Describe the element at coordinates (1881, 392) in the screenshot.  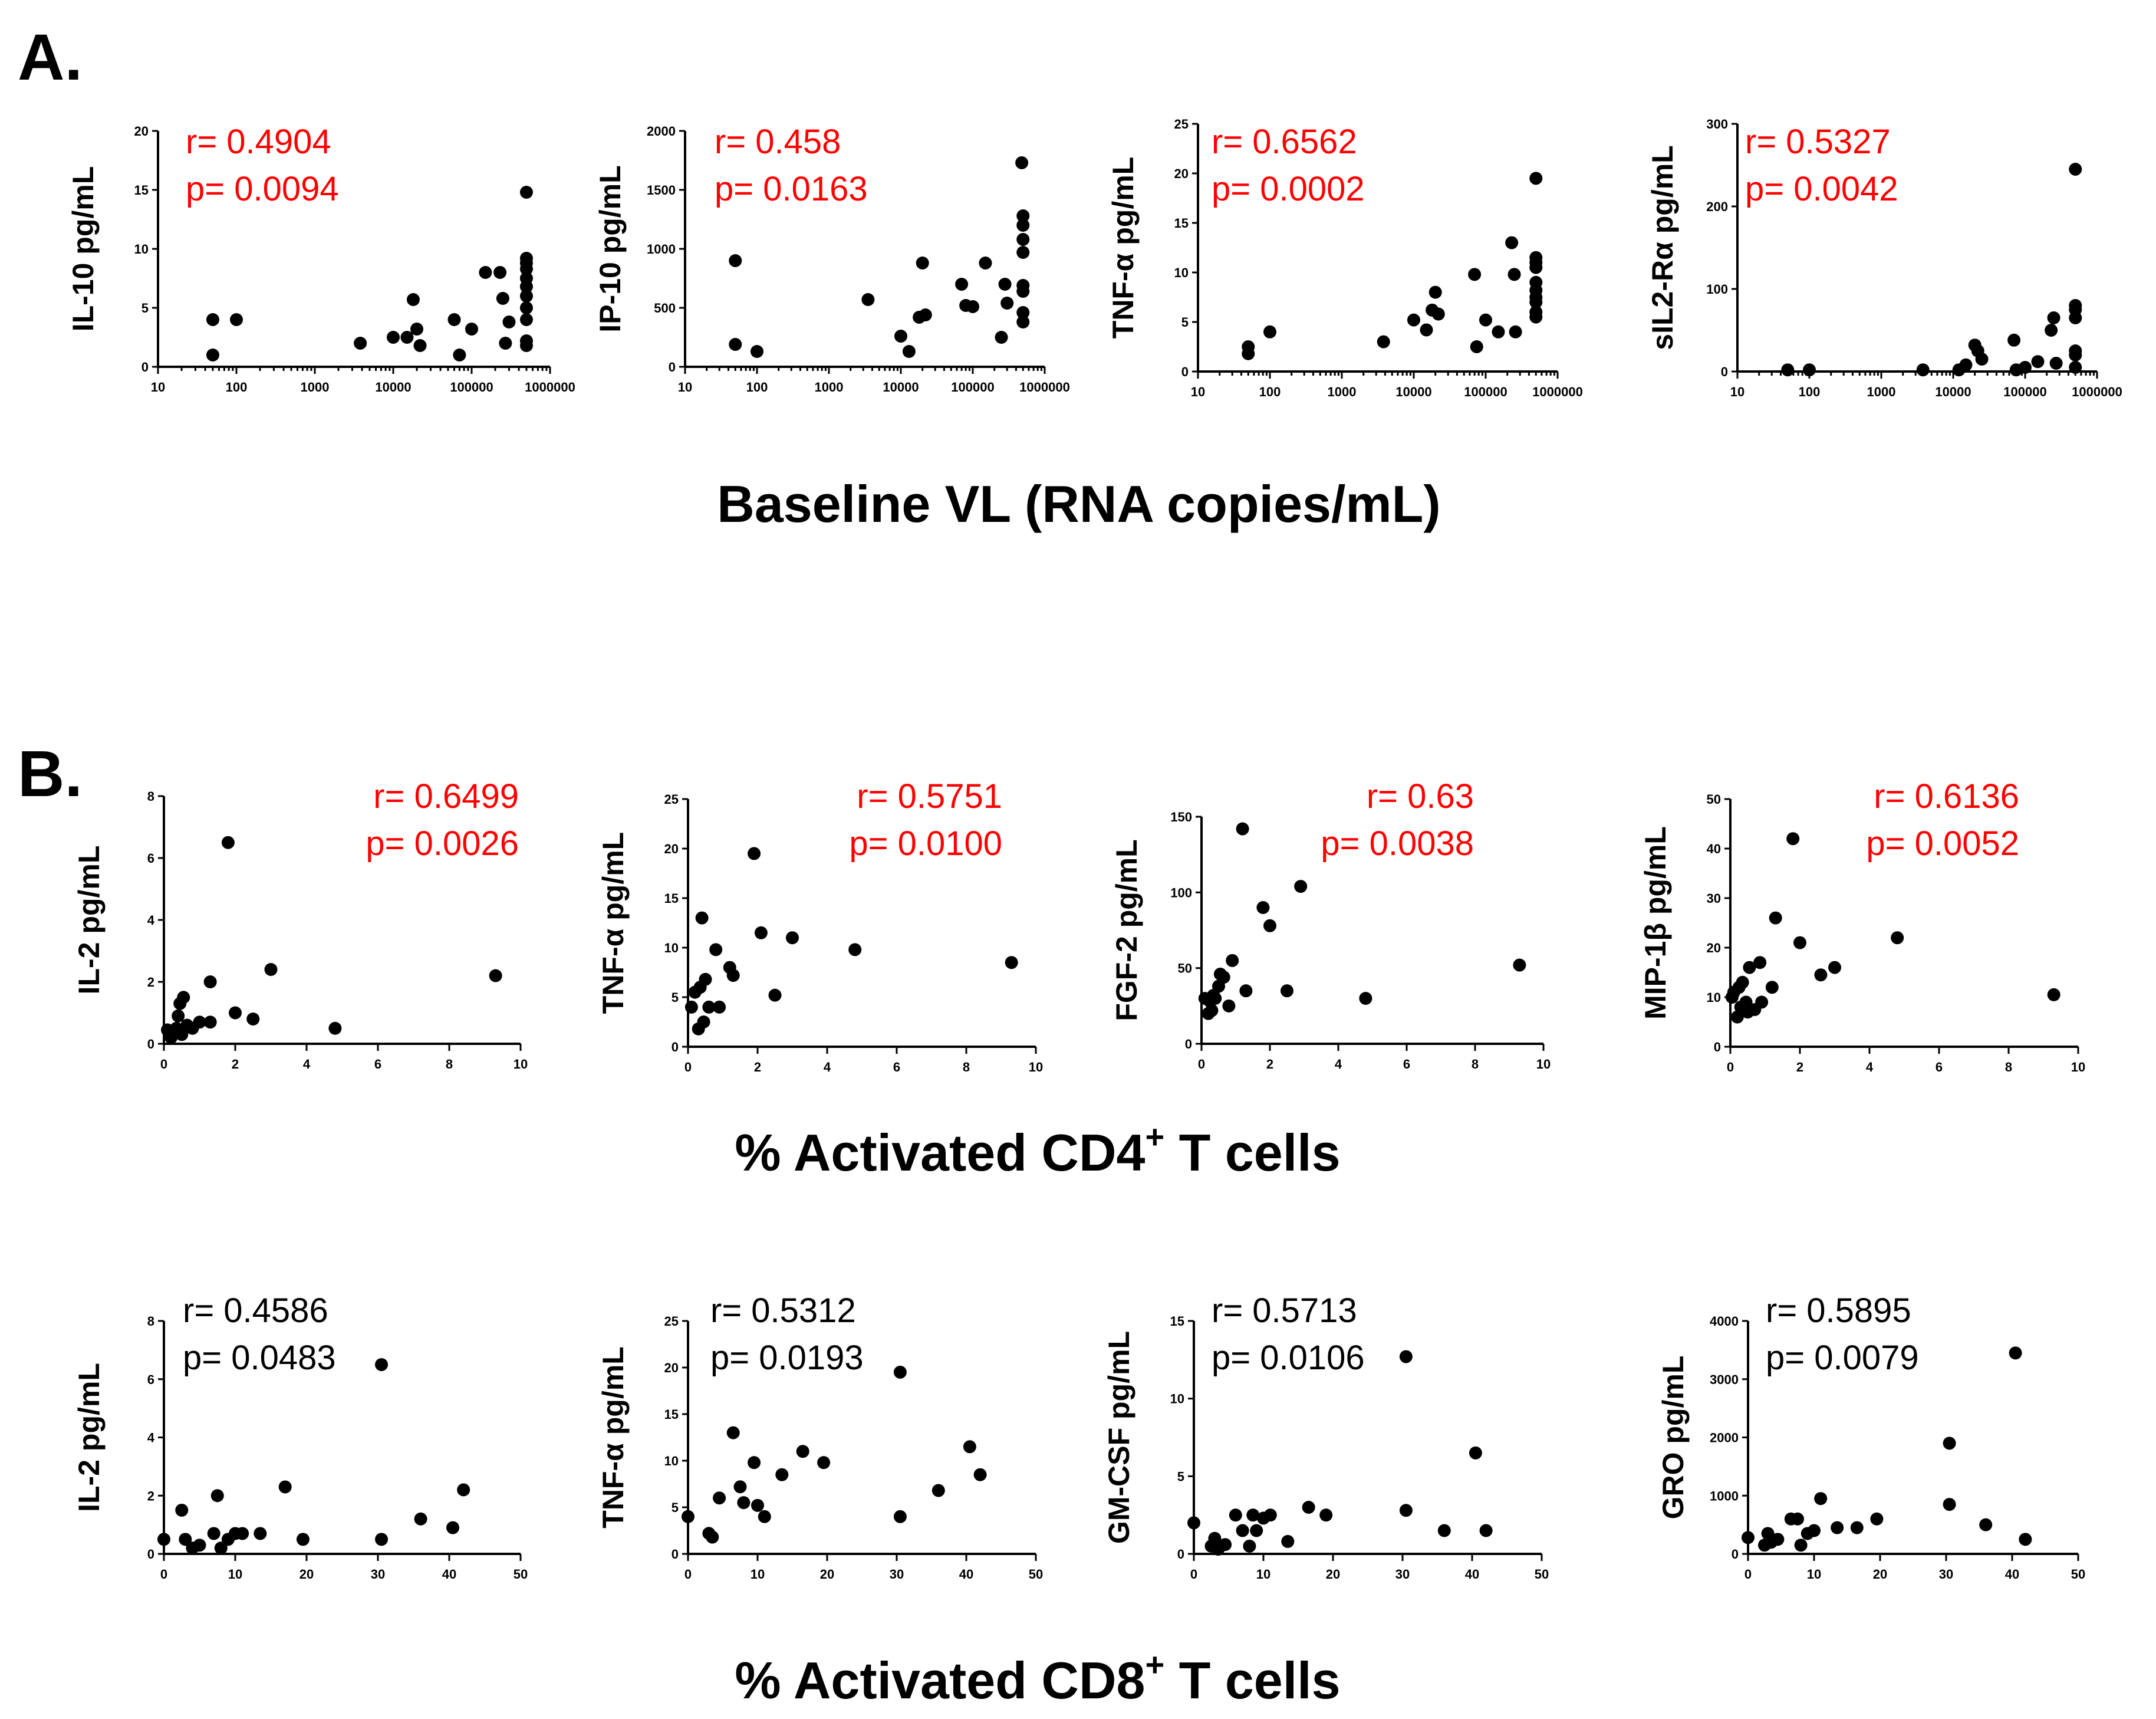
I see `x-tick-label: 1000` at that location.